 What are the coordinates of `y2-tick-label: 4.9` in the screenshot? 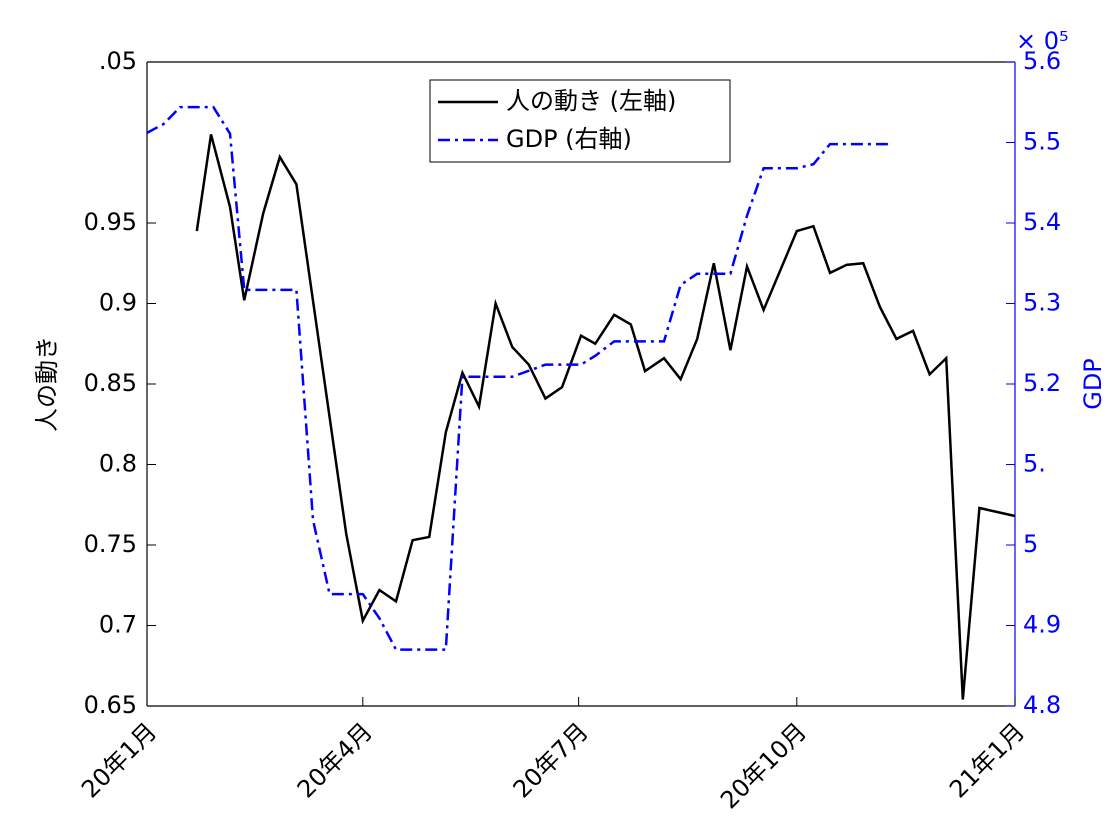 It's located at (1042, 625).